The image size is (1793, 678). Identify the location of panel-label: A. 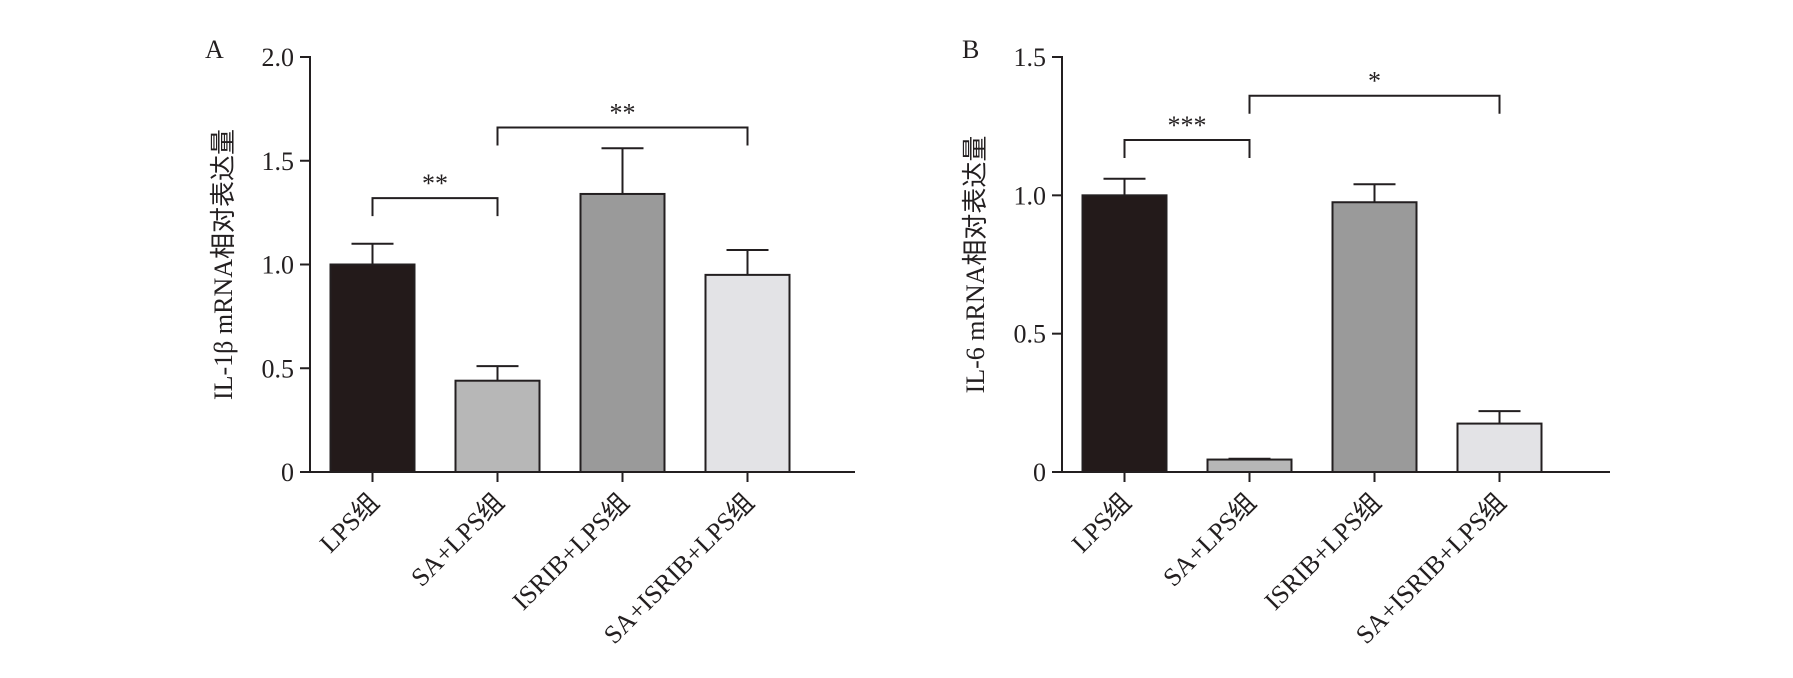
(214, 49).